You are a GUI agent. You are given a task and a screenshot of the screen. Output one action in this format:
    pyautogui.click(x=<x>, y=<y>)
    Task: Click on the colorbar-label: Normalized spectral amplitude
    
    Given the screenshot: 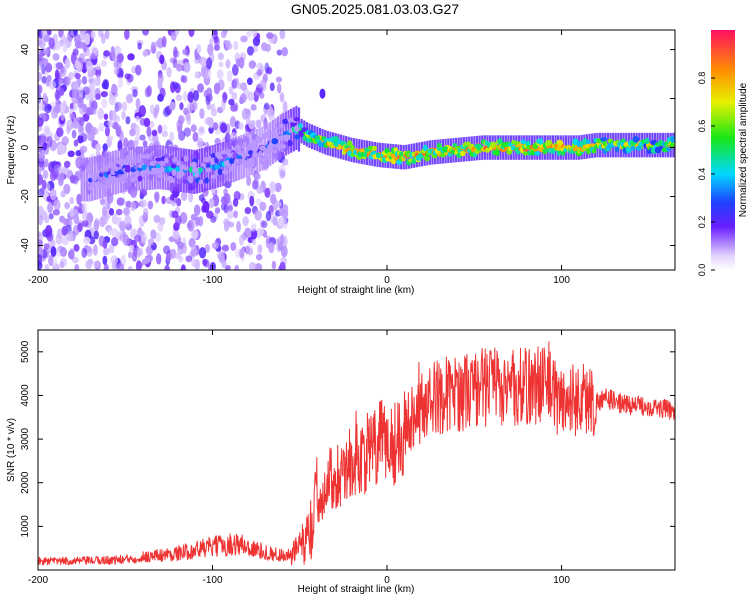 What is the action you would take?
    pyautogui.click(x=743, y=149)
    